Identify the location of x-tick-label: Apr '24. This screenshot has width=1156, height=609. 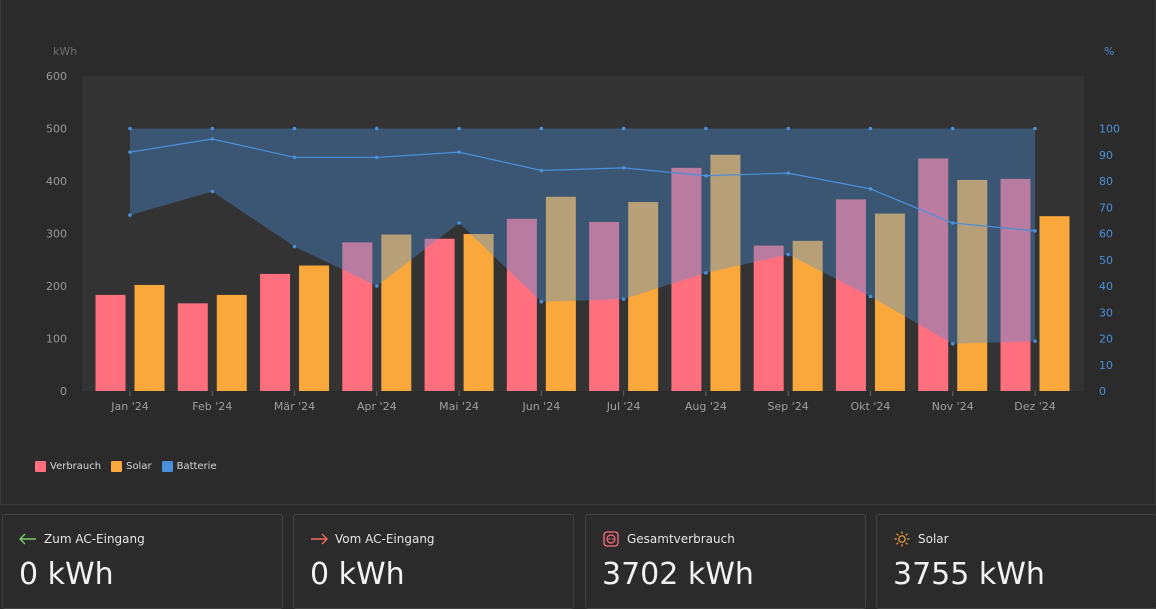
(377, 406).